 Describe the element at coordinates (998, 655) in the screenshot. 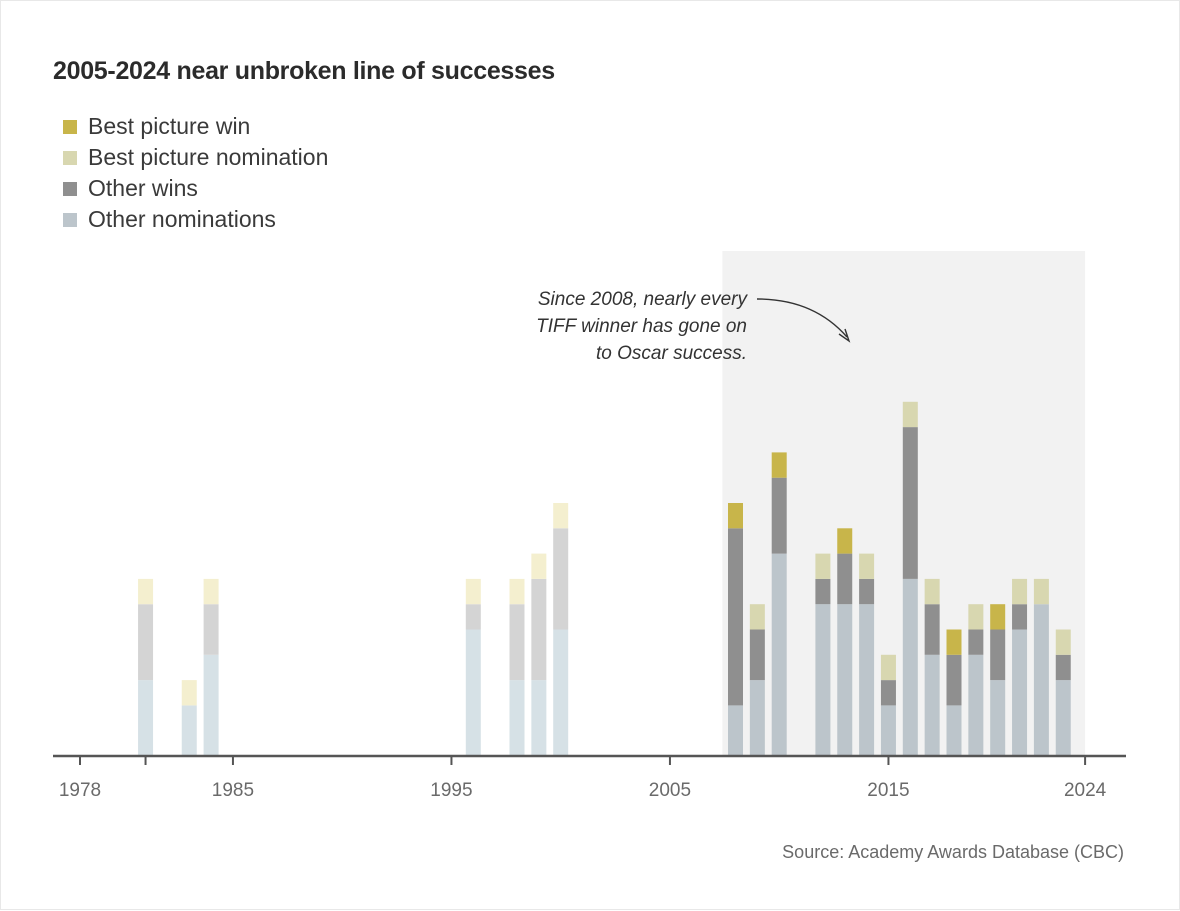

I see `bar-segment-2020-other-win` at that location.